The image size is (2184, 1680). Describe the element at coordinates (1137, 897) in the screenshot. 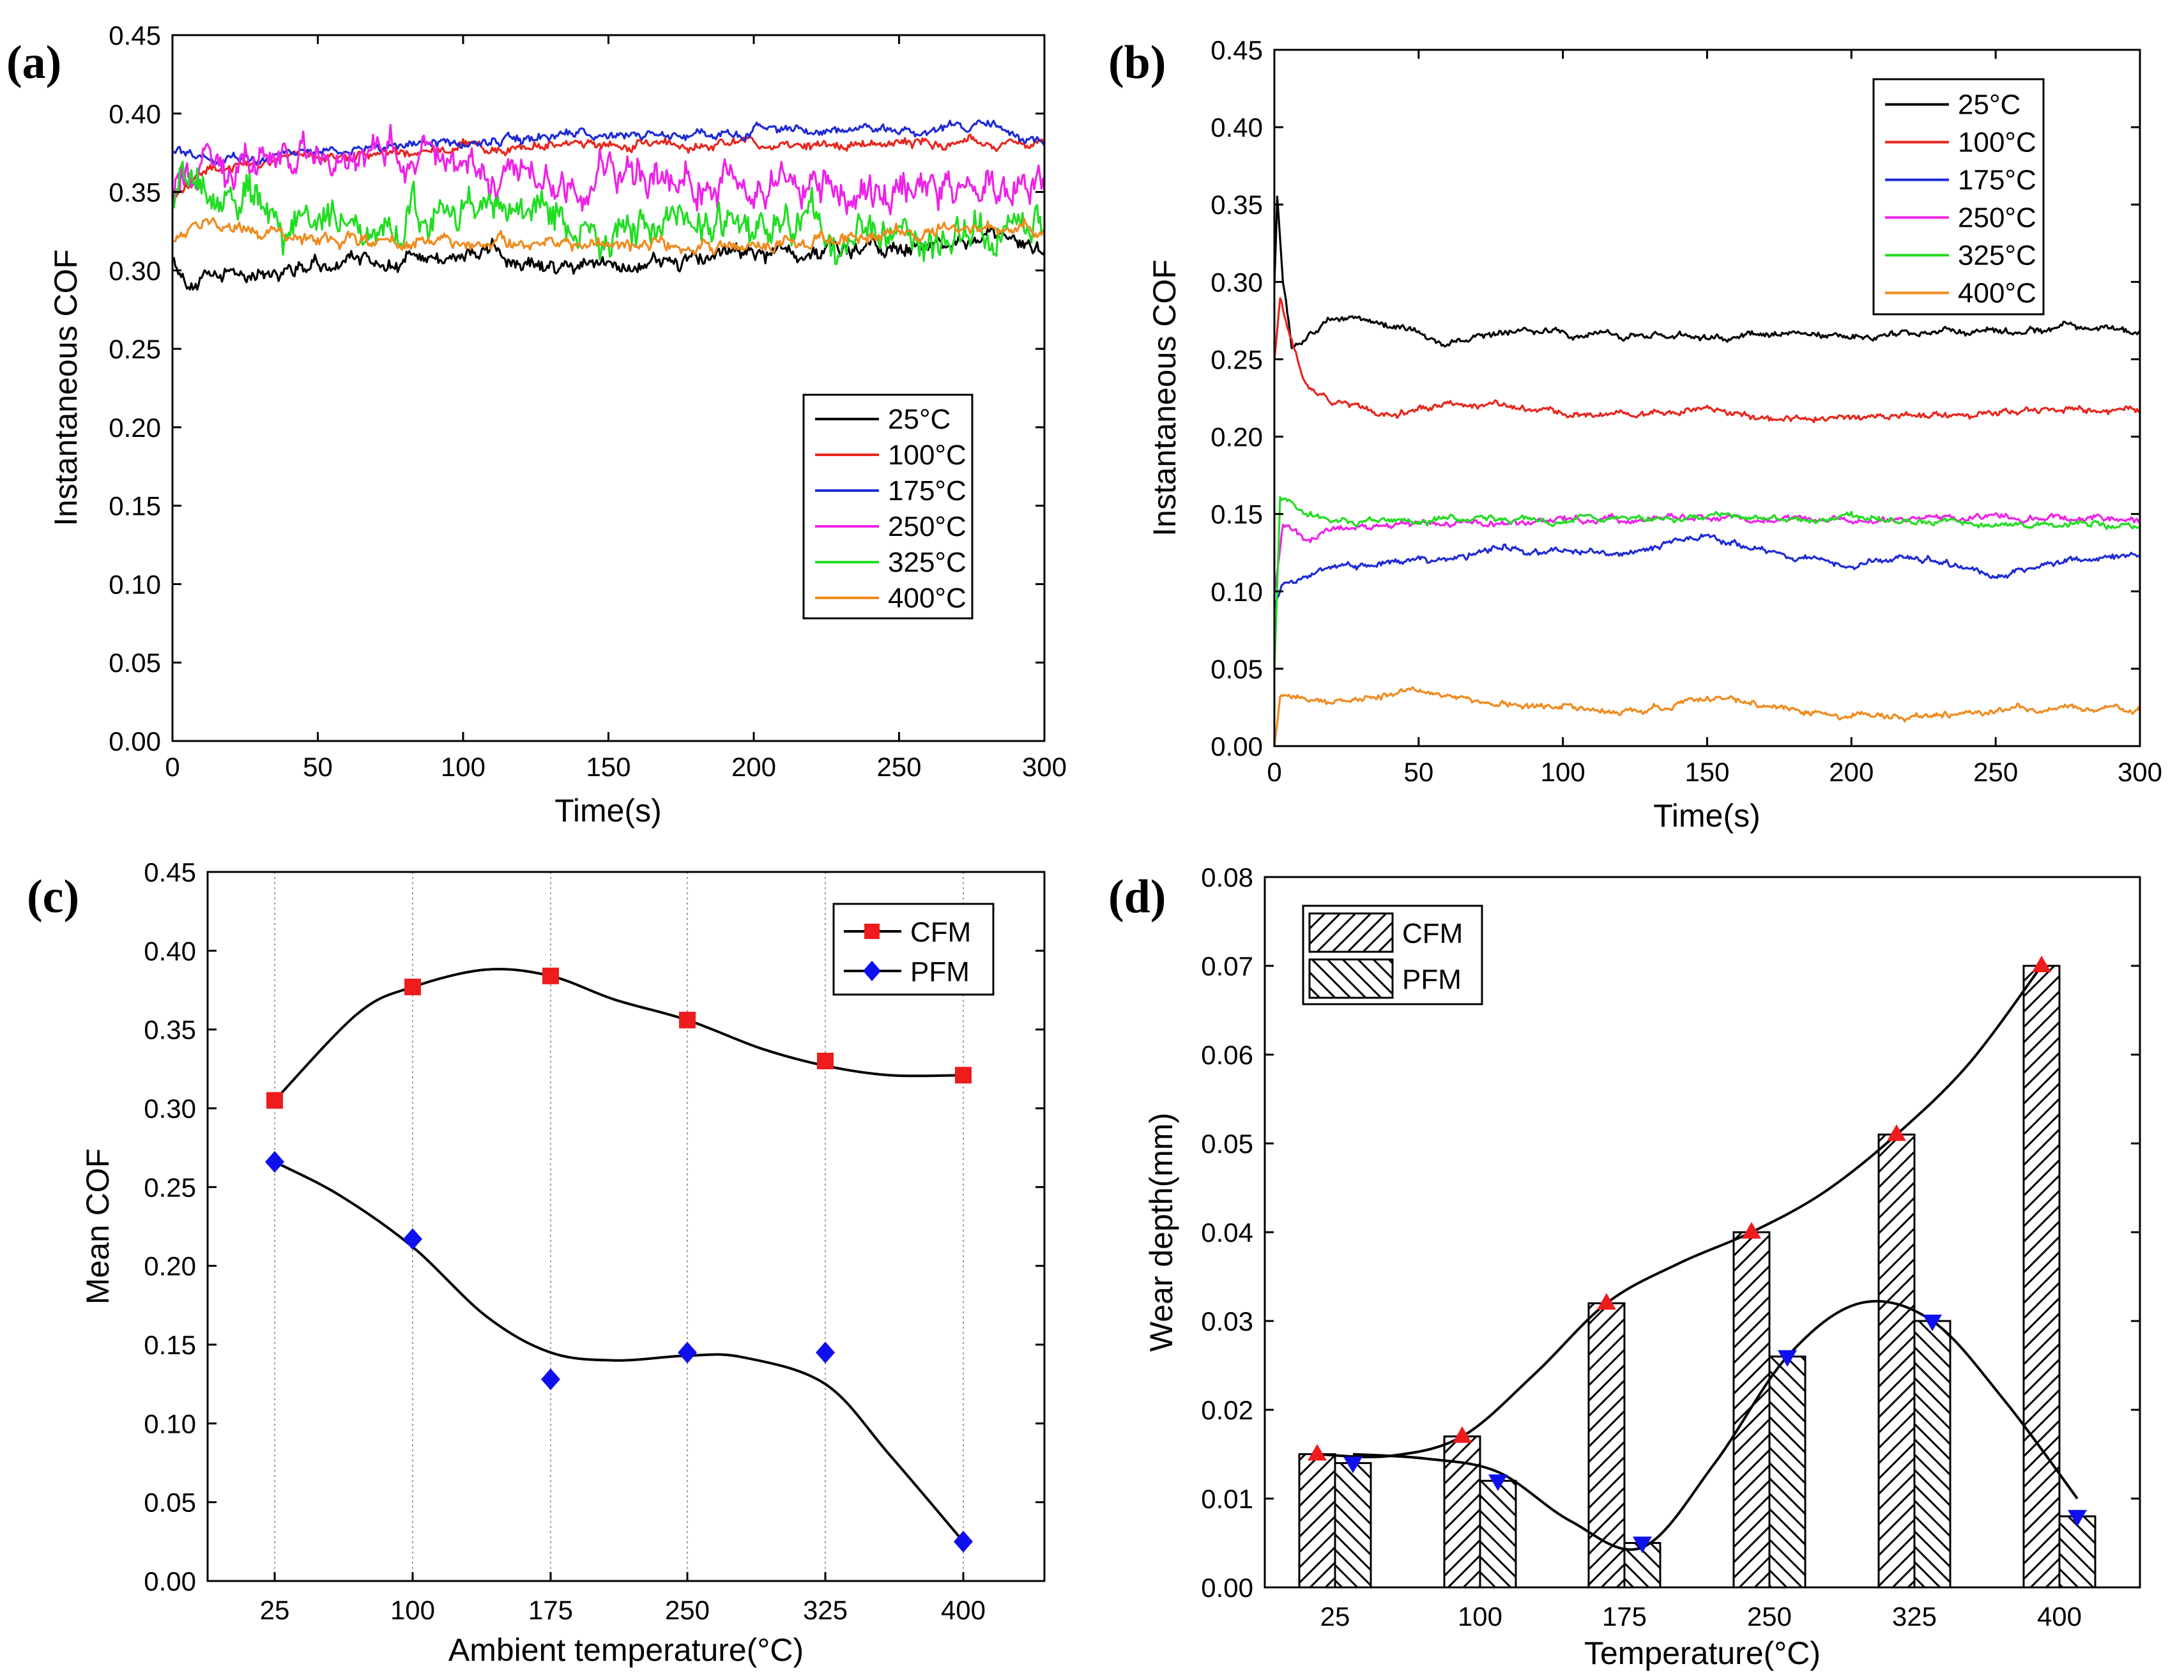

I see `panel-label: (d)` at that location.